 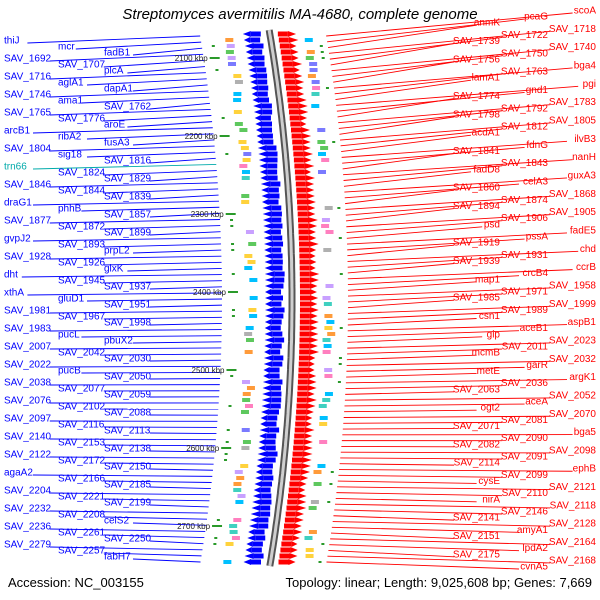 I want to click on forward-gene-label: SAV_2164, so click(x=573, y=542).